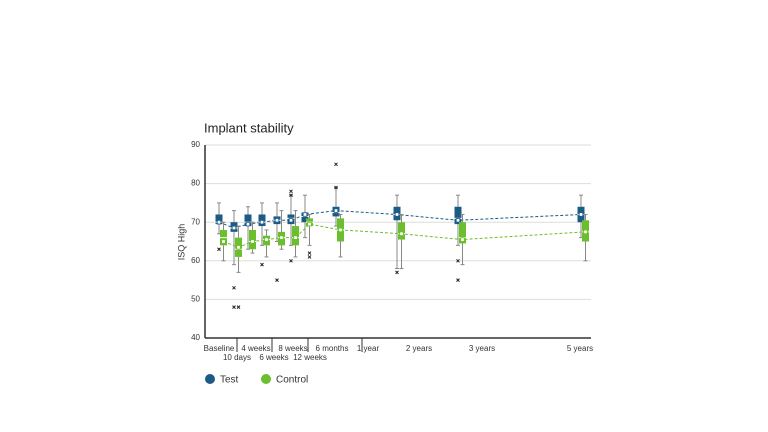  I want to click on x-tick-label: 1 year, so click(368, 348).